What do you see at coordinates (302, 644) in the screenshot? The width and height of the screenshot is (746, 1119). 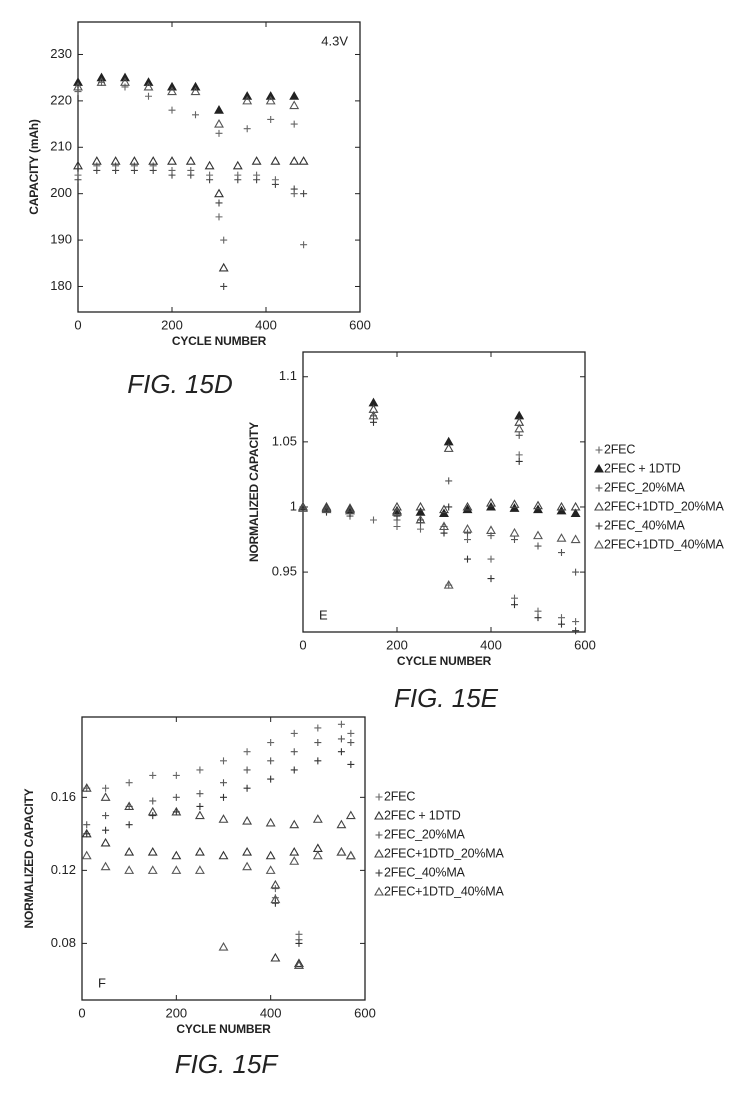 I see `x-tick-label: 0` at bounding box center [302, 644].